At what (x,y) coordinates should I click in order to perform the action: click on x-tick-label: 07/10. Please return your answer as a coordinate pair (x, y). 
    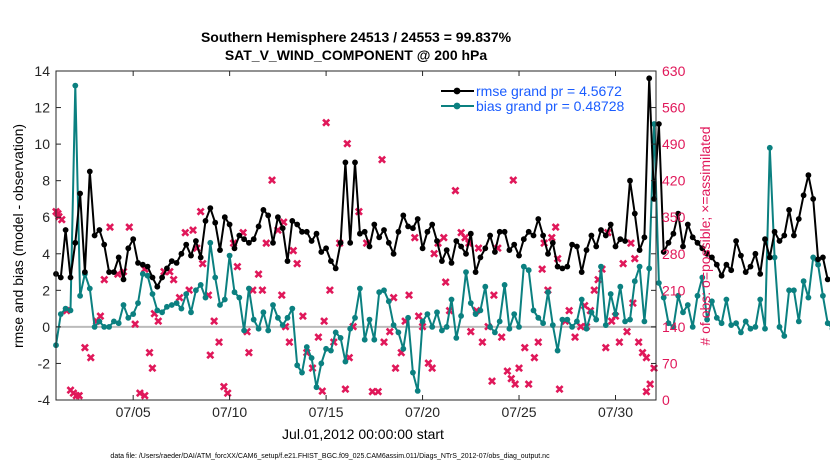
    Looking at the image, I should click on (229, 412).